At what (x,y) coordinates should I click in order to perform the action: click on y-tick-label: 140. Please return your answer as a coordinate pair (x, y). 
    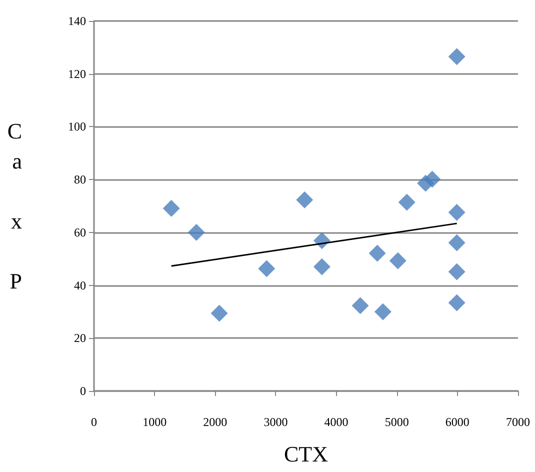
    Looking at the image, I should click on (77, 21).